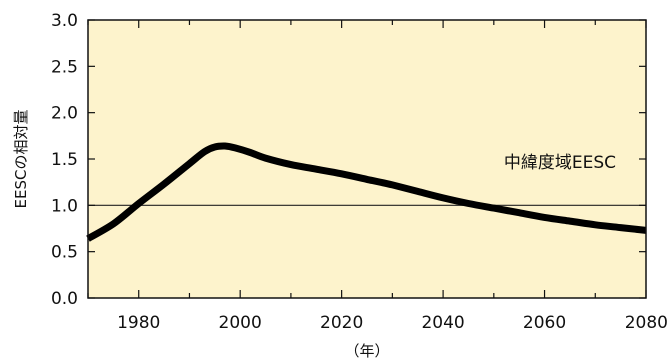 This screenshot has height=361, width=672. I want to click on x-axis-title: （年）, so click(366, 351).